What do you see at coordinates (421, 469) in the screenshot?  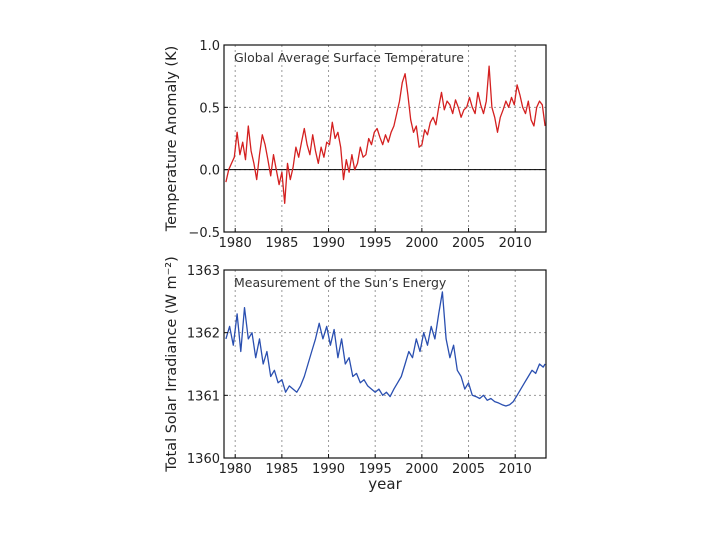 I see `solar-x-tick-label: 2000` at bounding box center [421, 469].